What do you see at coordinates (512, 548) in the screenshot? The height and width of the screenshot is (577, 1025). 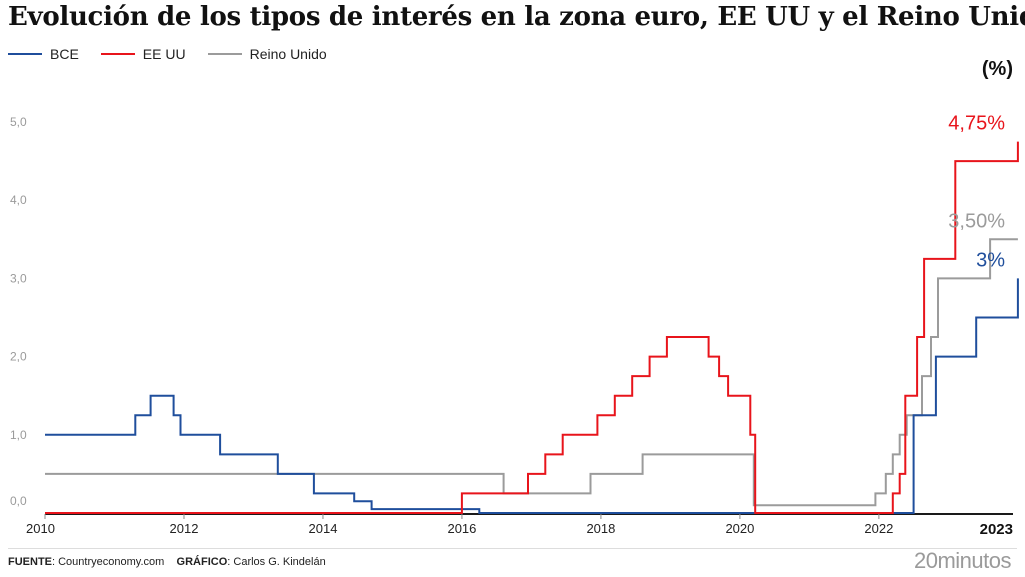 I see `footer-divider` at bounding box center [512, 548].